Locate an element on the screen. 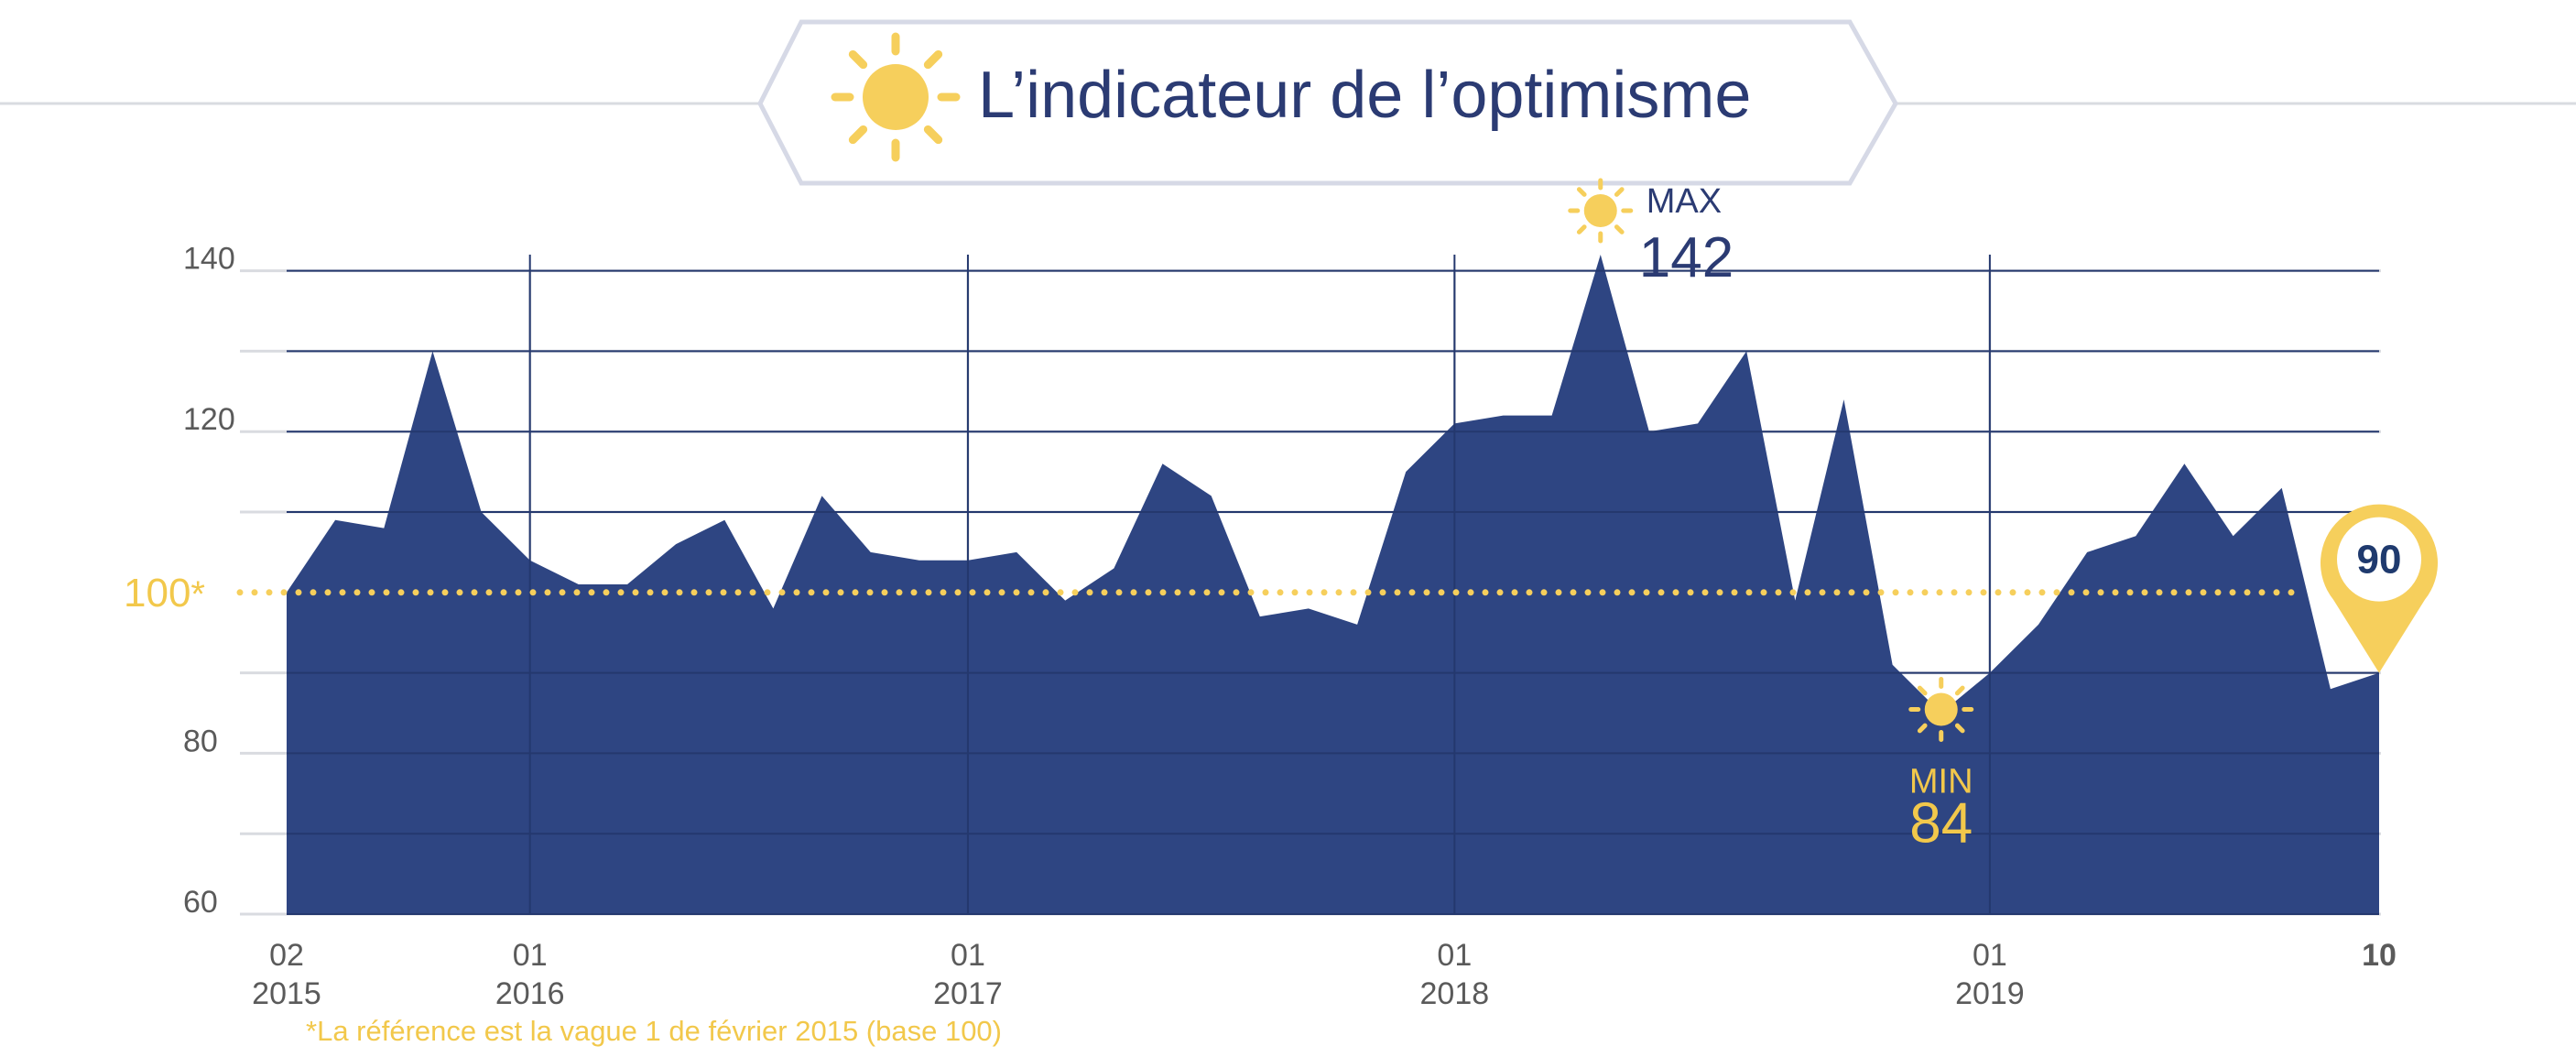 The width and height of the screenshot is (2576, 1057). x-tick-year: 2016 is located at coordinates (530, 993).